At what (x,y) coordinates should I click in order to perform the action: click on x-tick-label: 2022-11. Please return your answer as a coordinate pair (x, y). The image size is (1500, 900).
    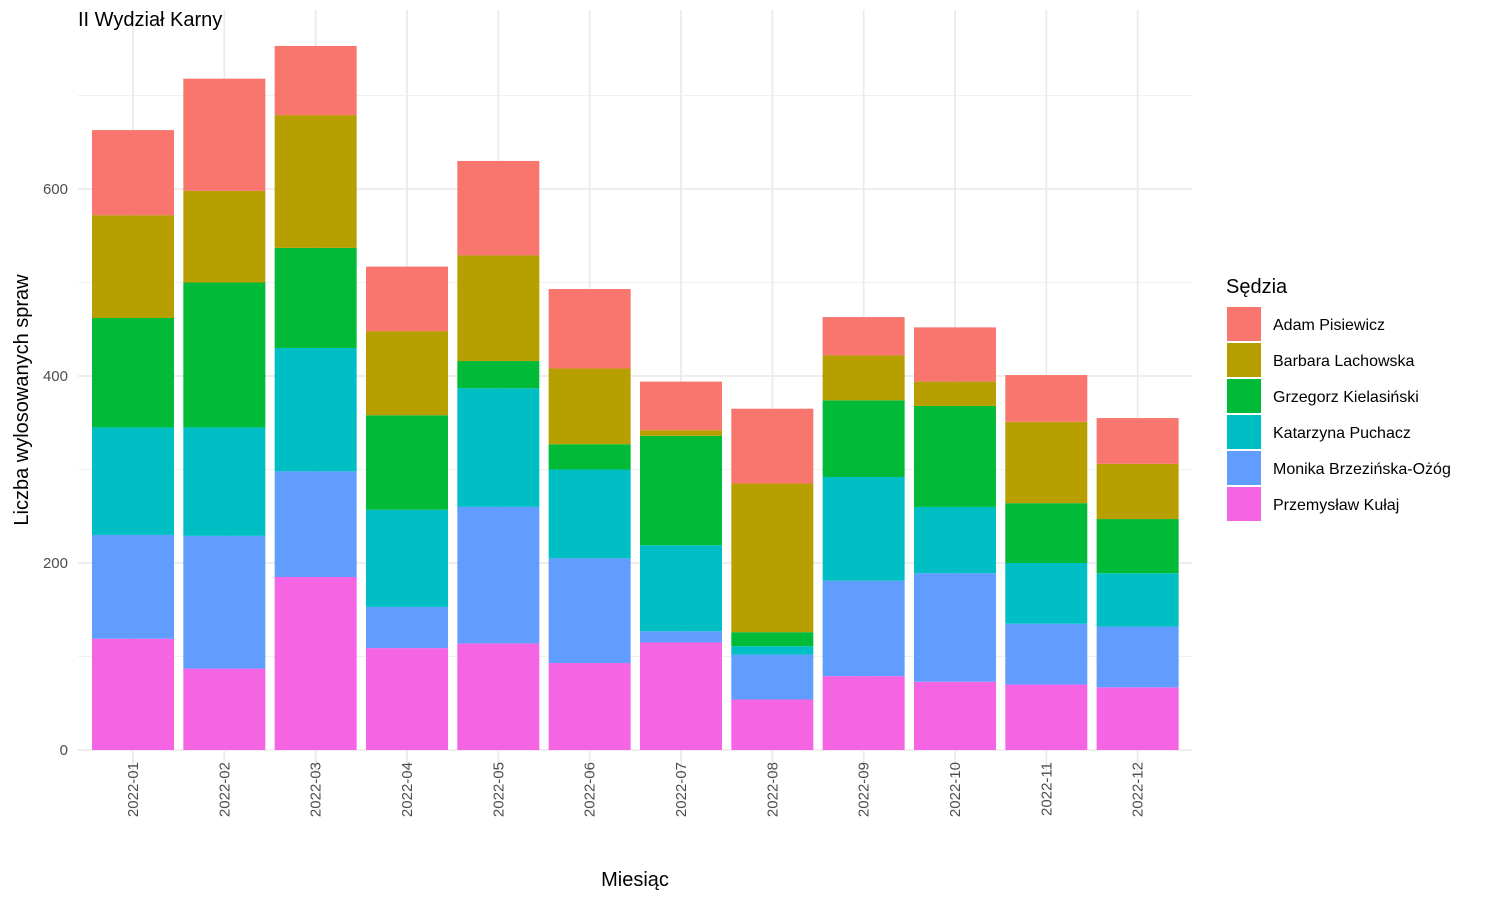
    Looking at the image, I should click on (1046, 789).